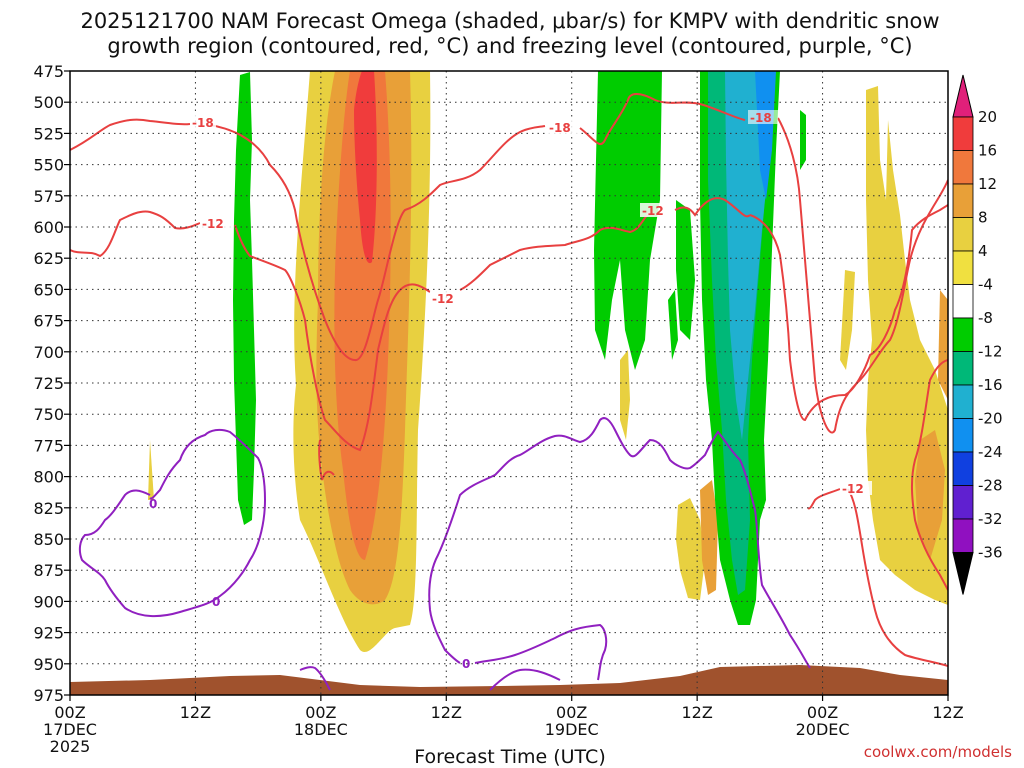 Image resolution: width=1024 pixels, height=768 pixels. I want to click on y-tick-label: 650, so click(48, 289).